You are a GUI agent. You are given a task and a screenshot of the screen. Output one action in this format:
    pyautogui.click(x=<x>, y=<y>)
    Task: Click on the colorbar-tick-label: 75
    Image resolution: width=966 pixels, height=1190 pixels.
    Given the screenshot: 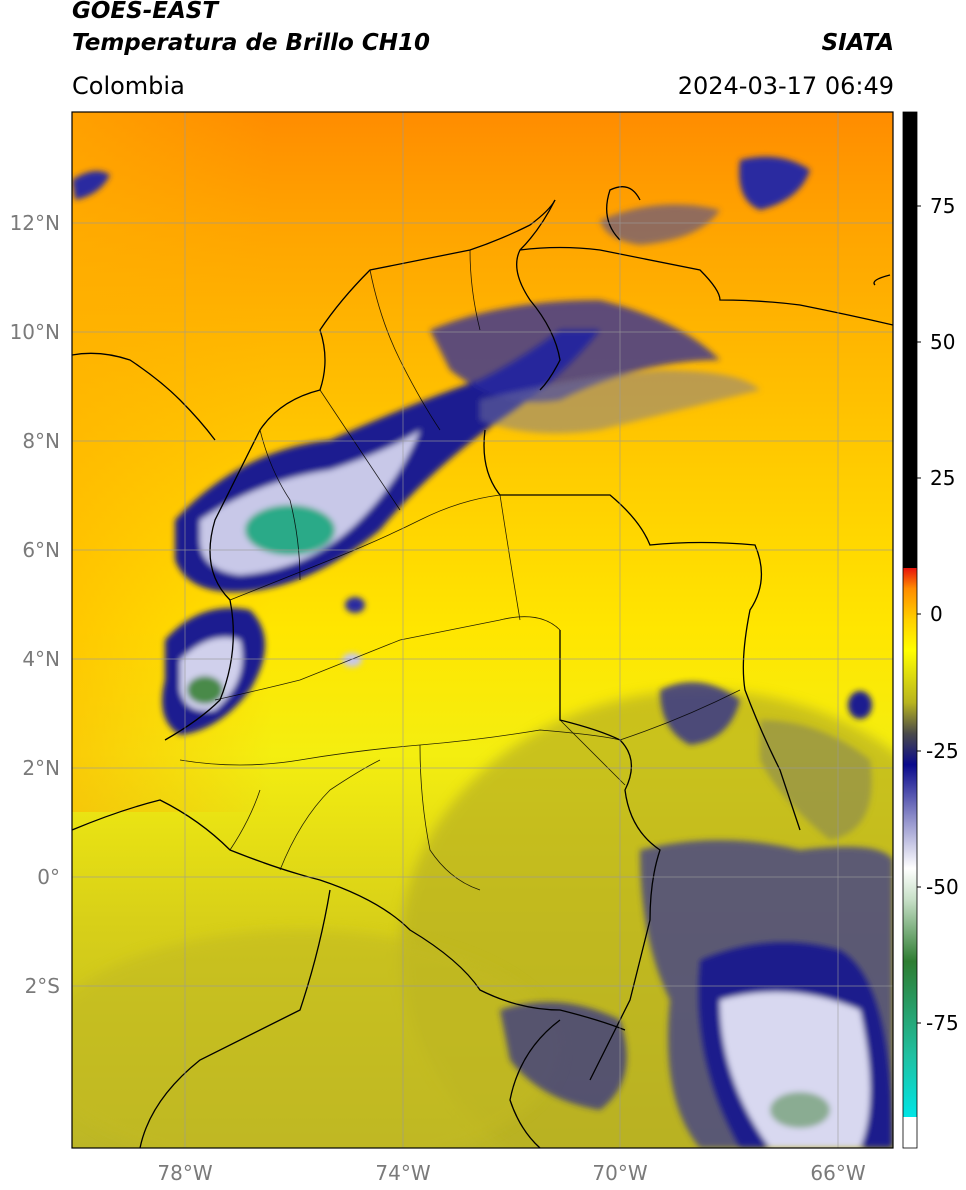 What is the action you would take?
    pyautogui.click(x=942, y=206)
    